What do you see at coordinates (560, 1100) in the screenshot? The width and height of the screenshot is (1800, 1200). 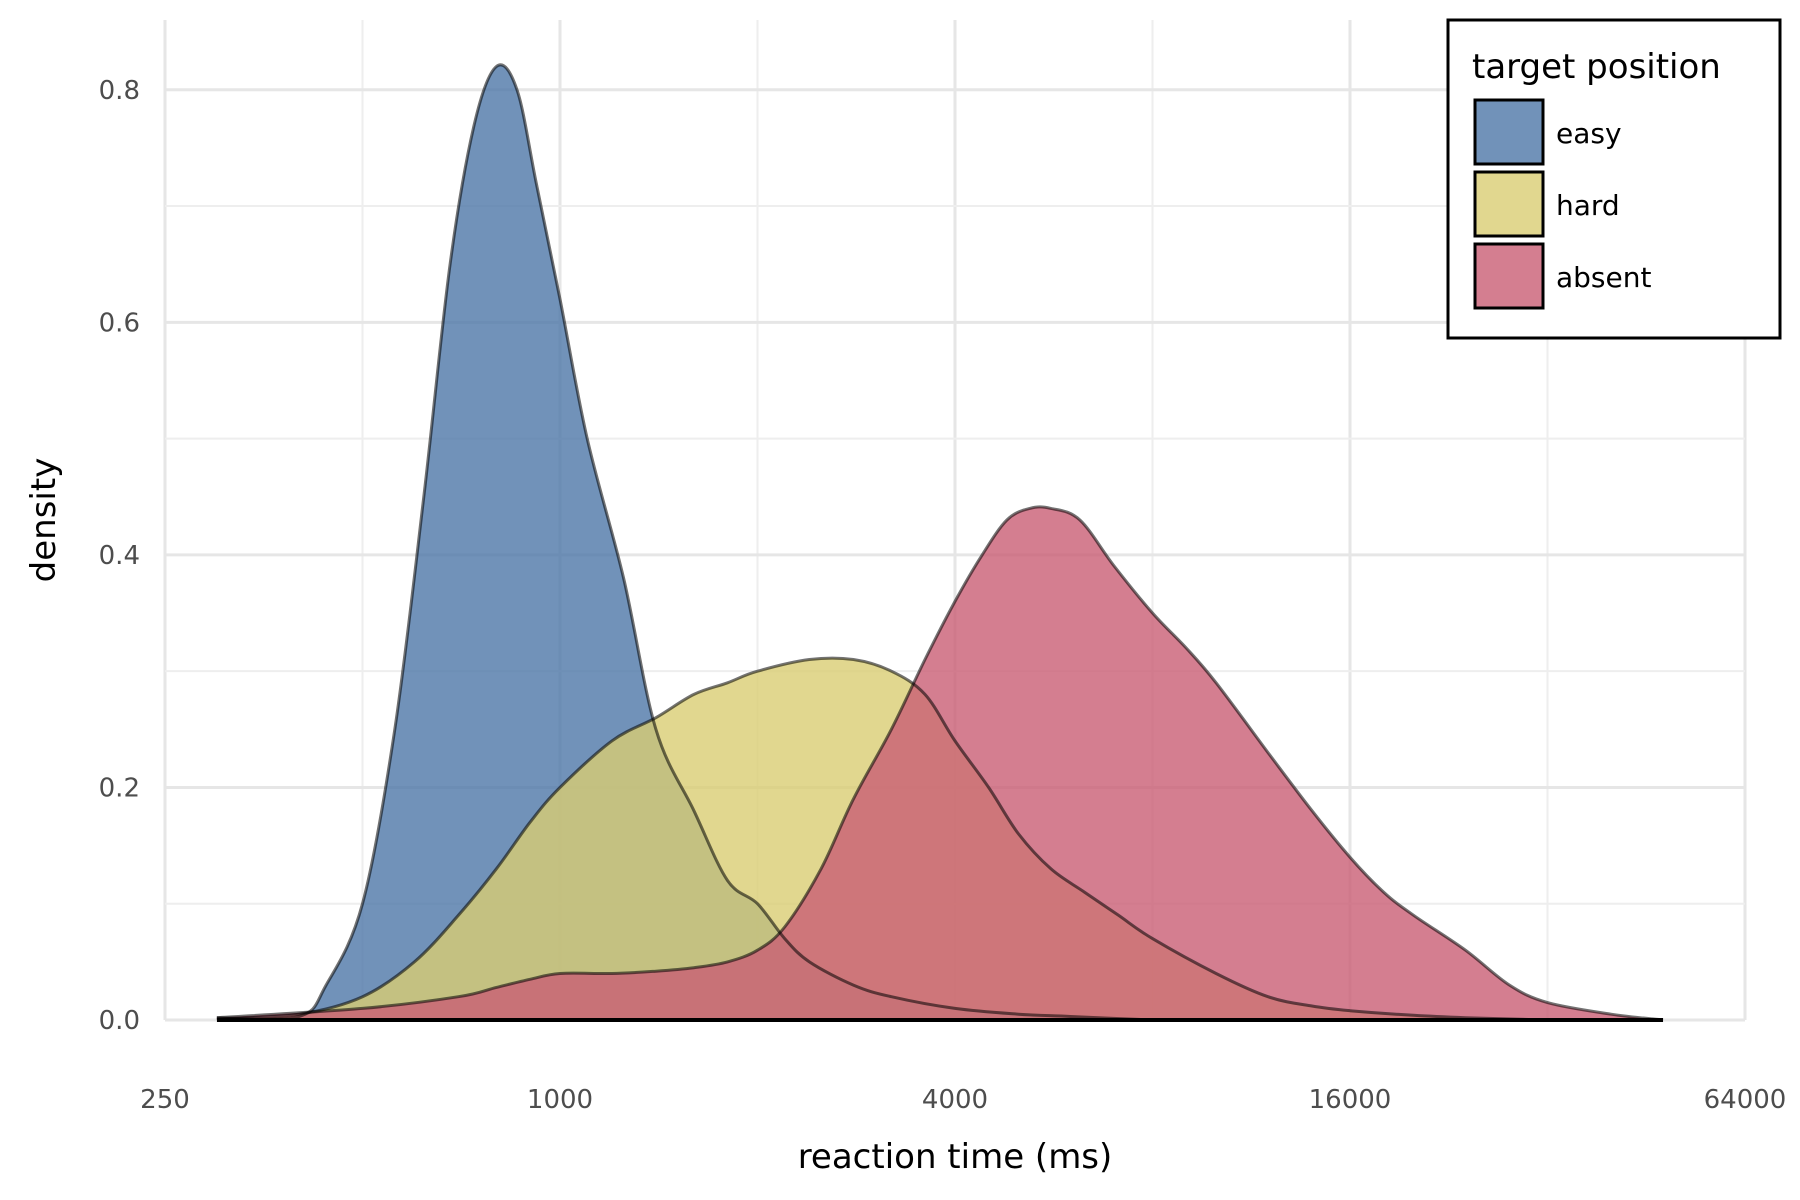 I see `x-tick-label: 1000` at bounding box center [560, 1100].